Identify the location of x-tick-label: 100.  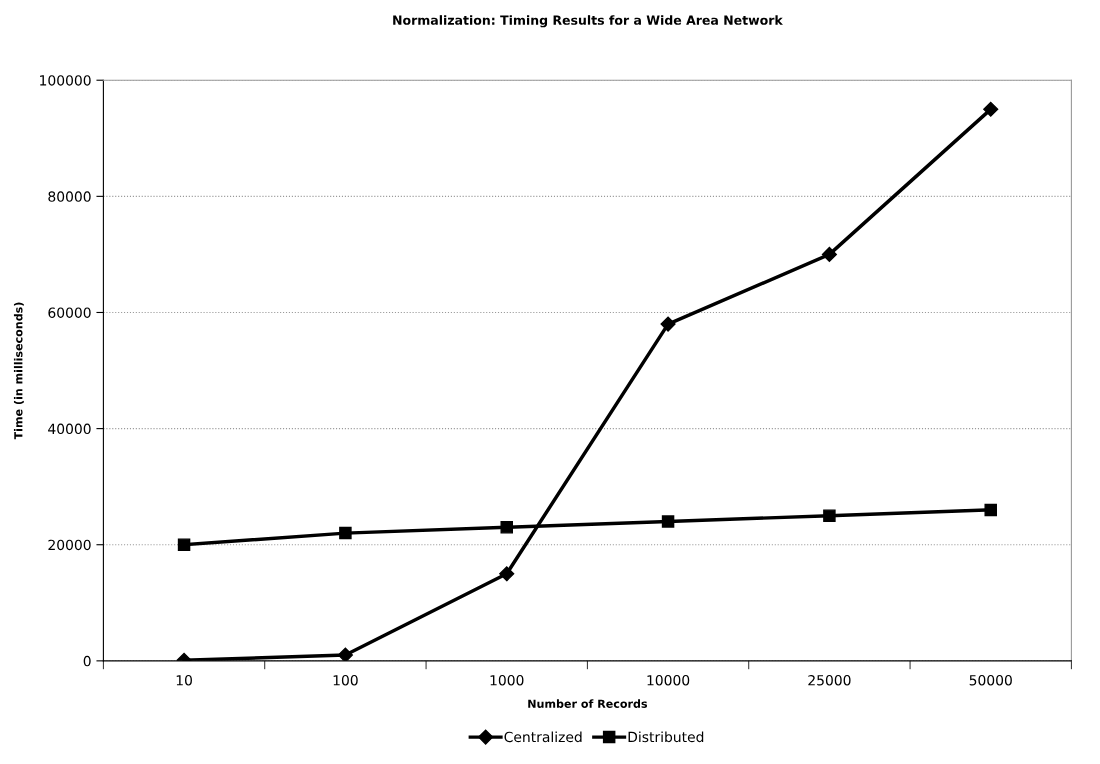
(345, 680).